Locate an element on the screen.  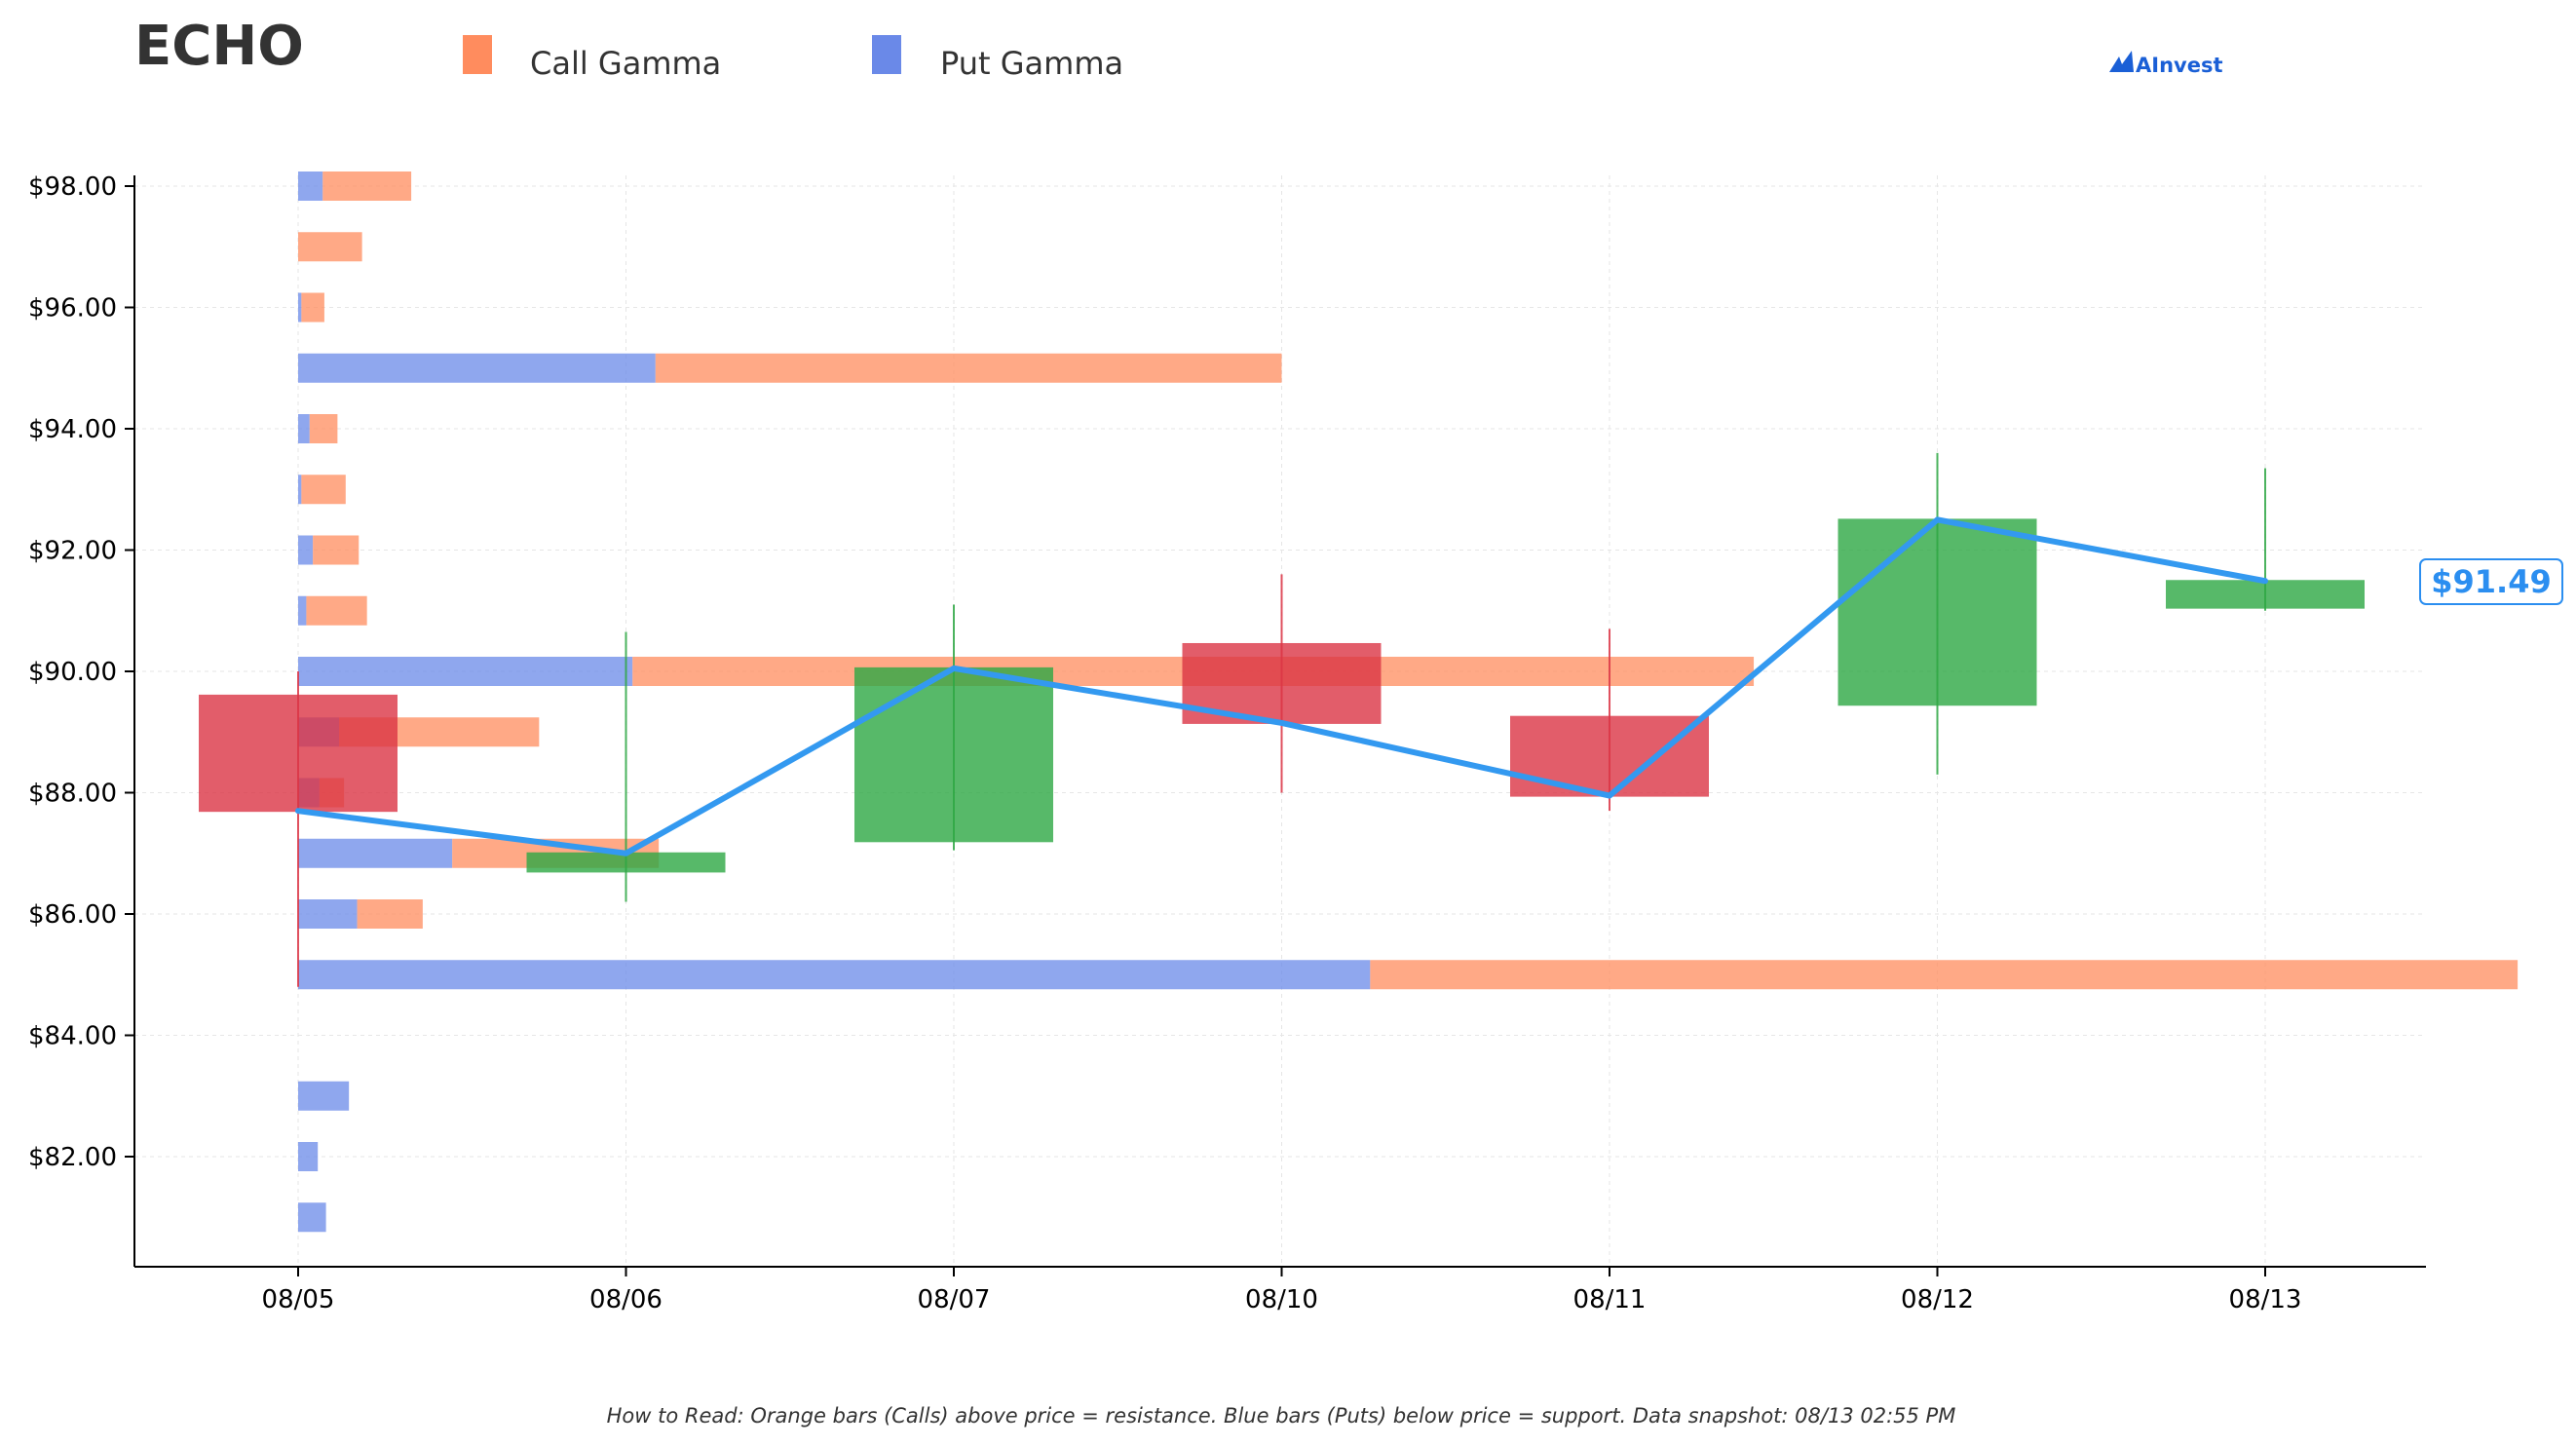
legend-label-call: Call Gamma is located at coordinates (625, 63).